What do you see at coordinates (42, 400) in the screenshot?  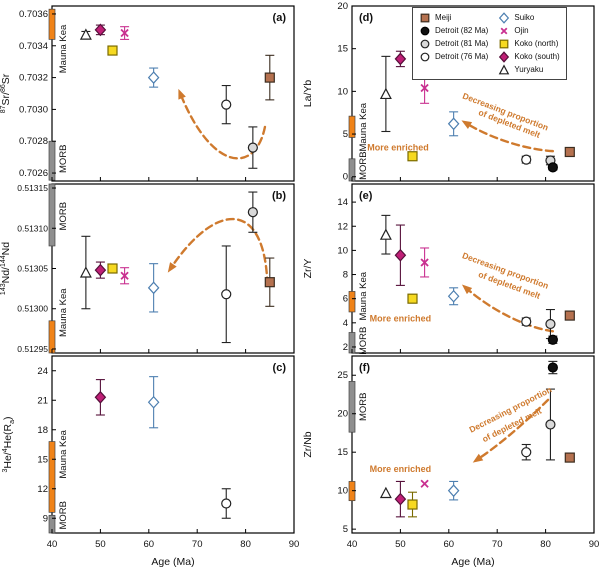 I see `y-tick-label: 21` at bounding box center [42, 400].